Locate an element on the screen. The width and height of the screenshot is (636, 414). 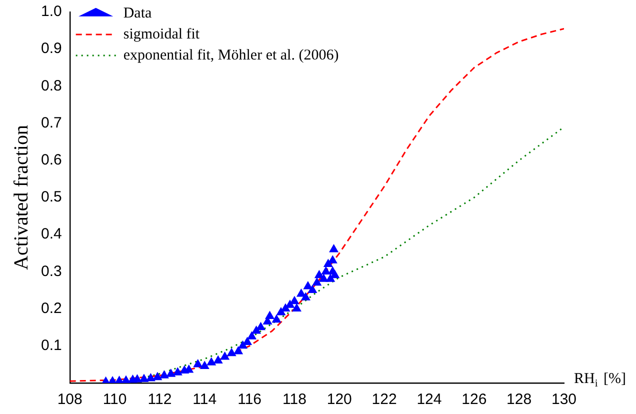
x-tick-label: 116 is located at coordinates (250, 399).